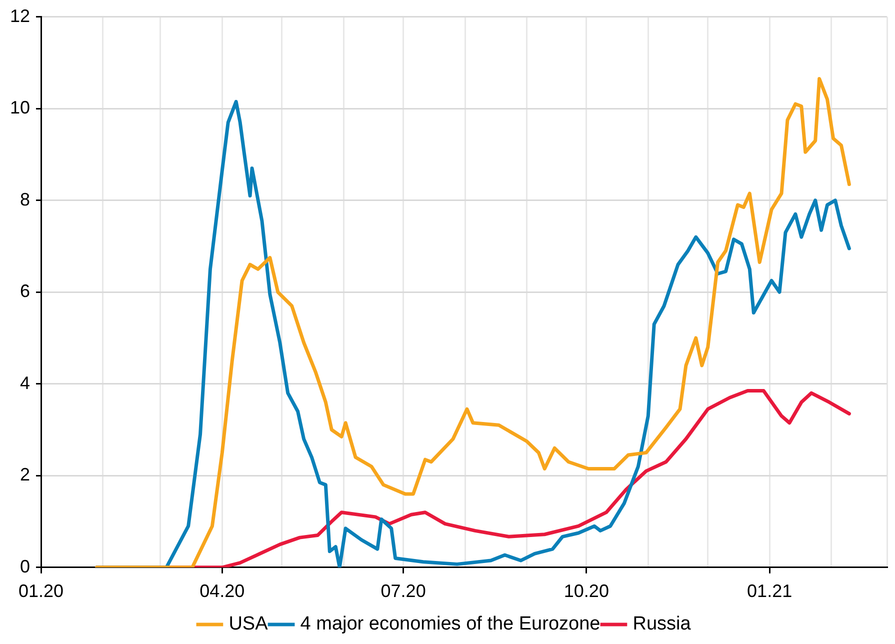  I want to click on y-tick-label: 0, so click(25, 566).